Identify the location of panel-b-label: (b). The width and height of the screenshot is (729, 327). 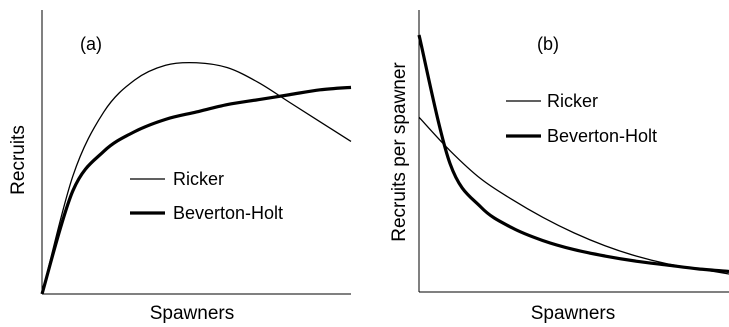
(548, 44).